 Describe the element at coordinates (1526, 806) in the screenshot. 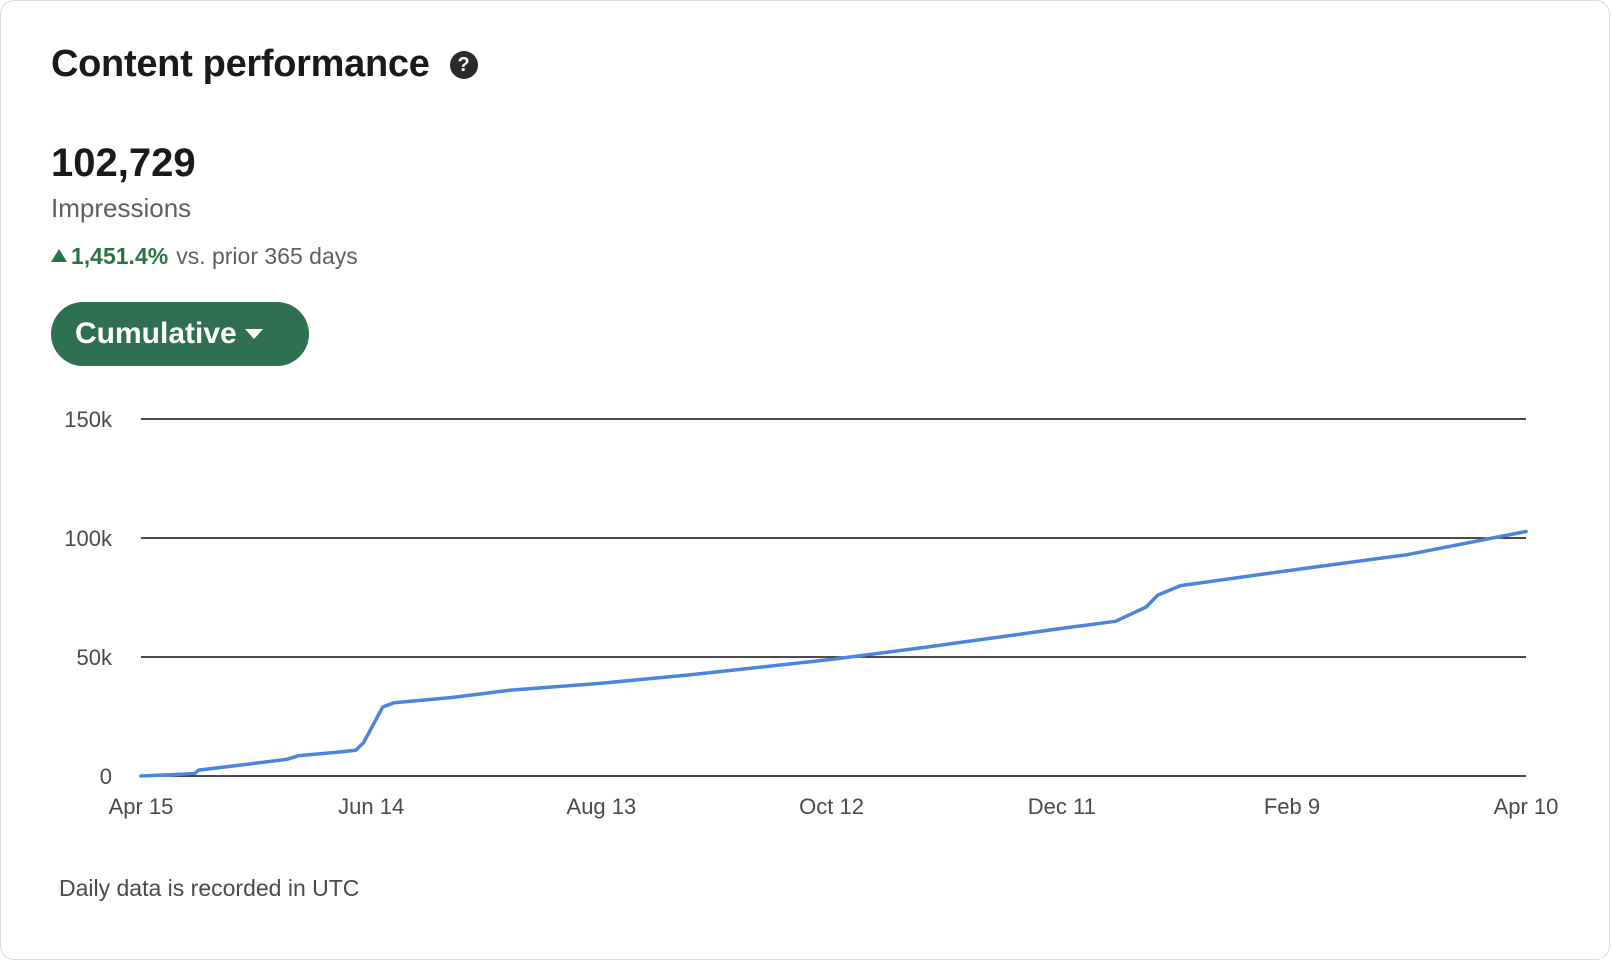

I see `x-tick-label: Apr 10` at that location.